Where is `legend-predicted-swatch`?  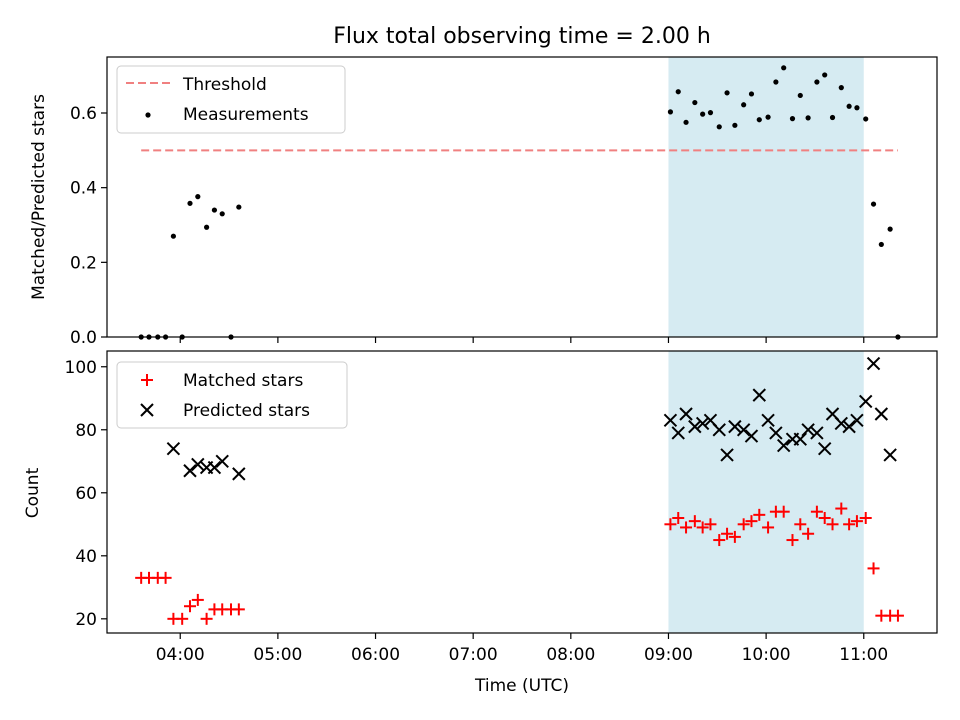
legend-predicted-swatch is located at coordinates (147, 410).